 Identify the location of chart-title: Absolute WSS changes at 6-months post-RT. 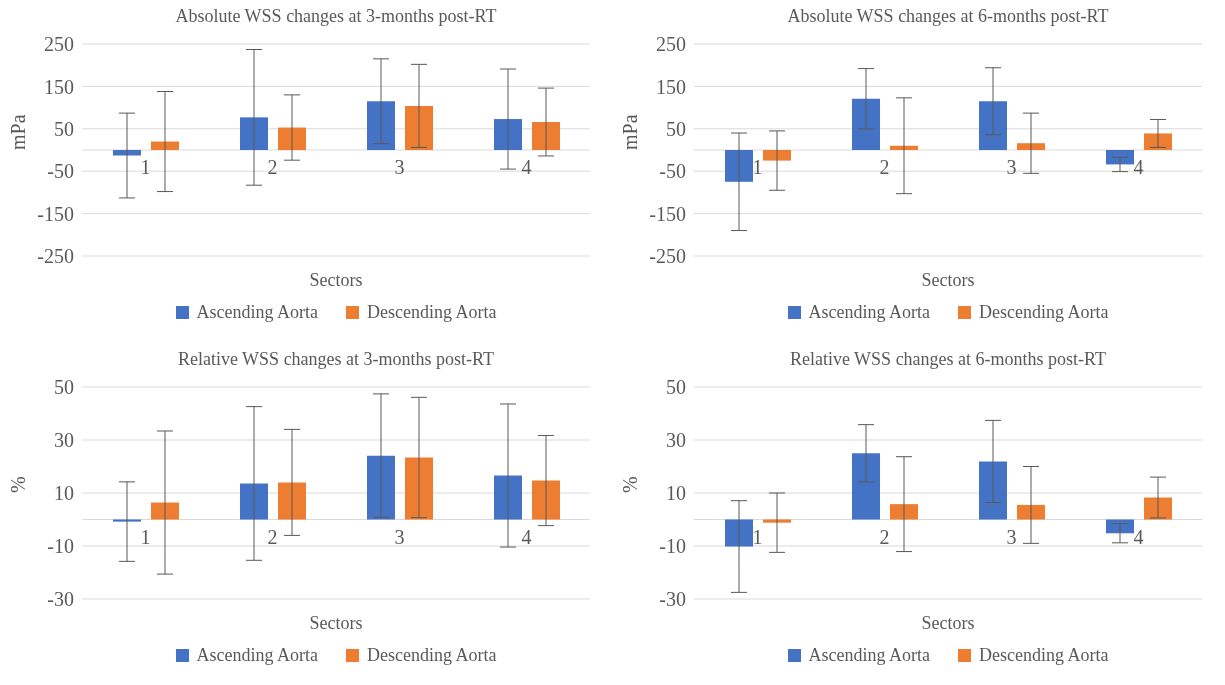
(948, 16).